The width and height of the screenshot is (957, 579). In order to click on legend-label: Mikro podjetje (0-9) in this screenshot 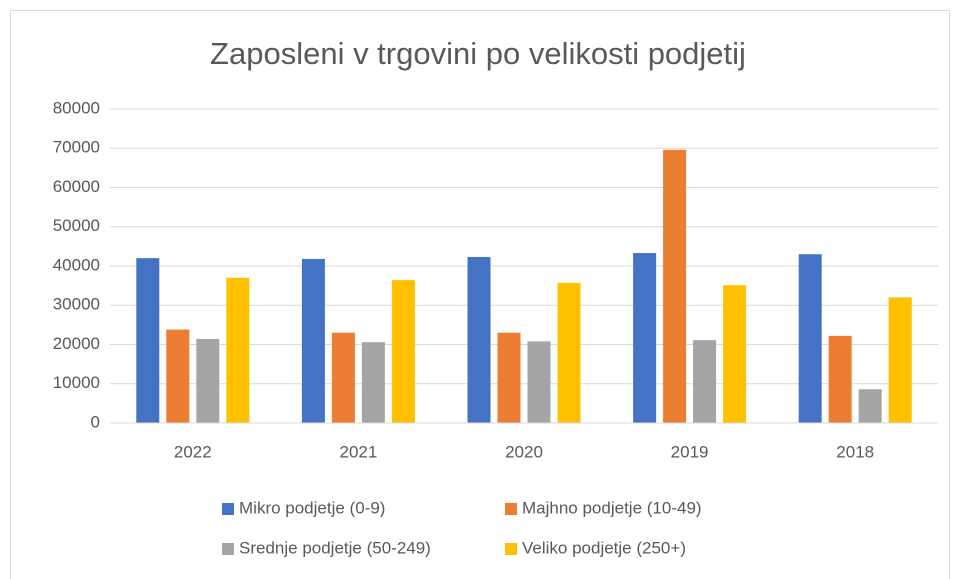, I will do `click(312, 507)`.